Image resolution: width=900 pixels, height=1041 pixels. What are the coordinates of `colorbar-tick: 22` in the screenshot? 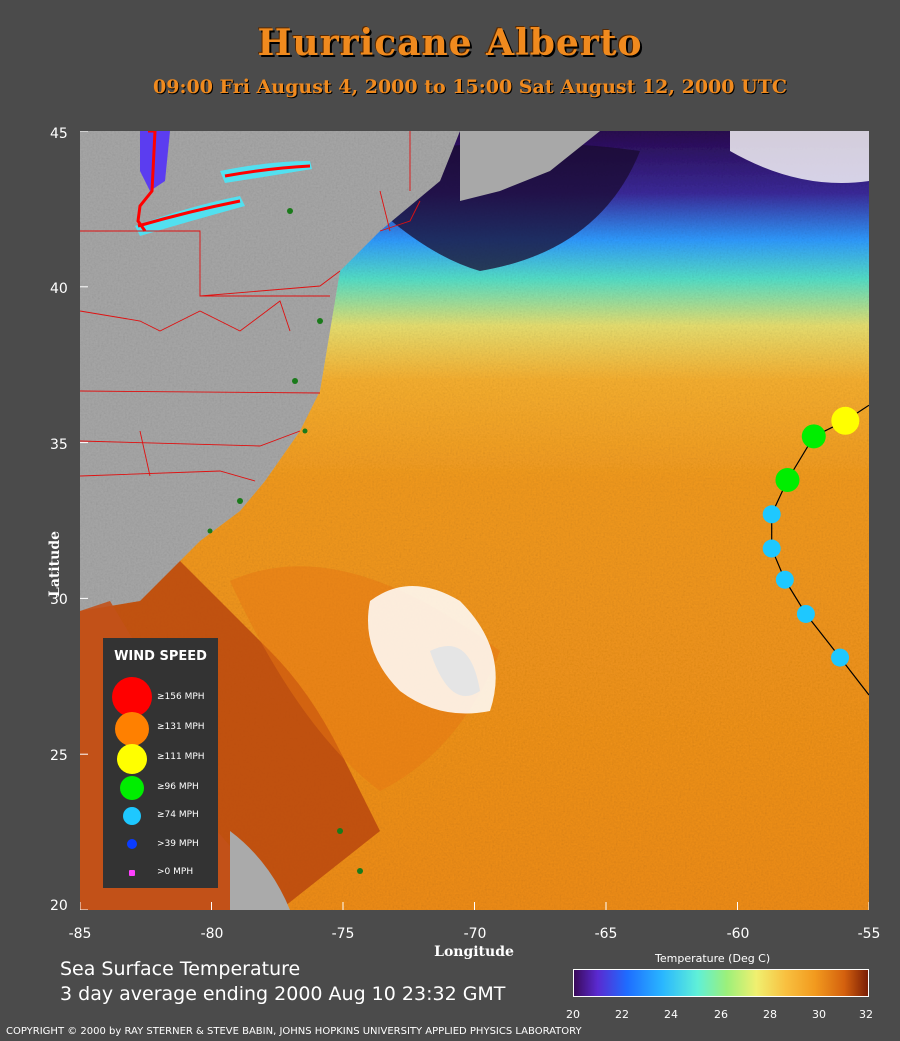 It's located at (622, 1014).